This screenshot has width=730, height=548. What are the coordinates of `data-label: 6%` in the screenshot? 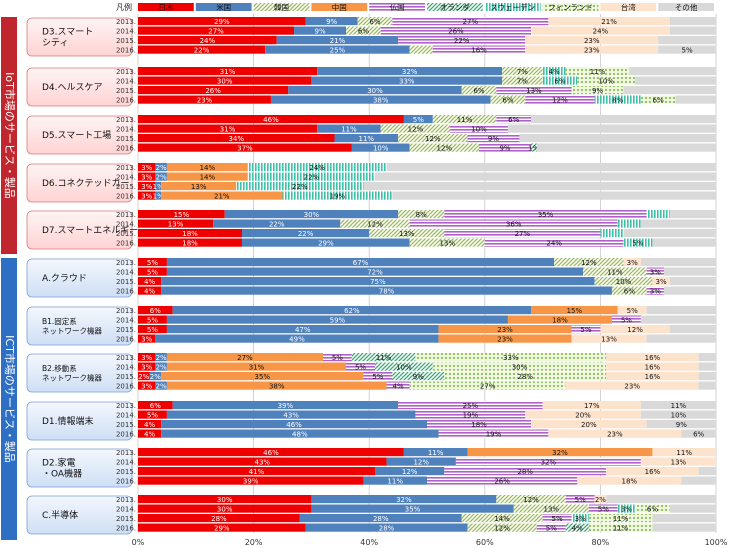 It's located at (658, 100).